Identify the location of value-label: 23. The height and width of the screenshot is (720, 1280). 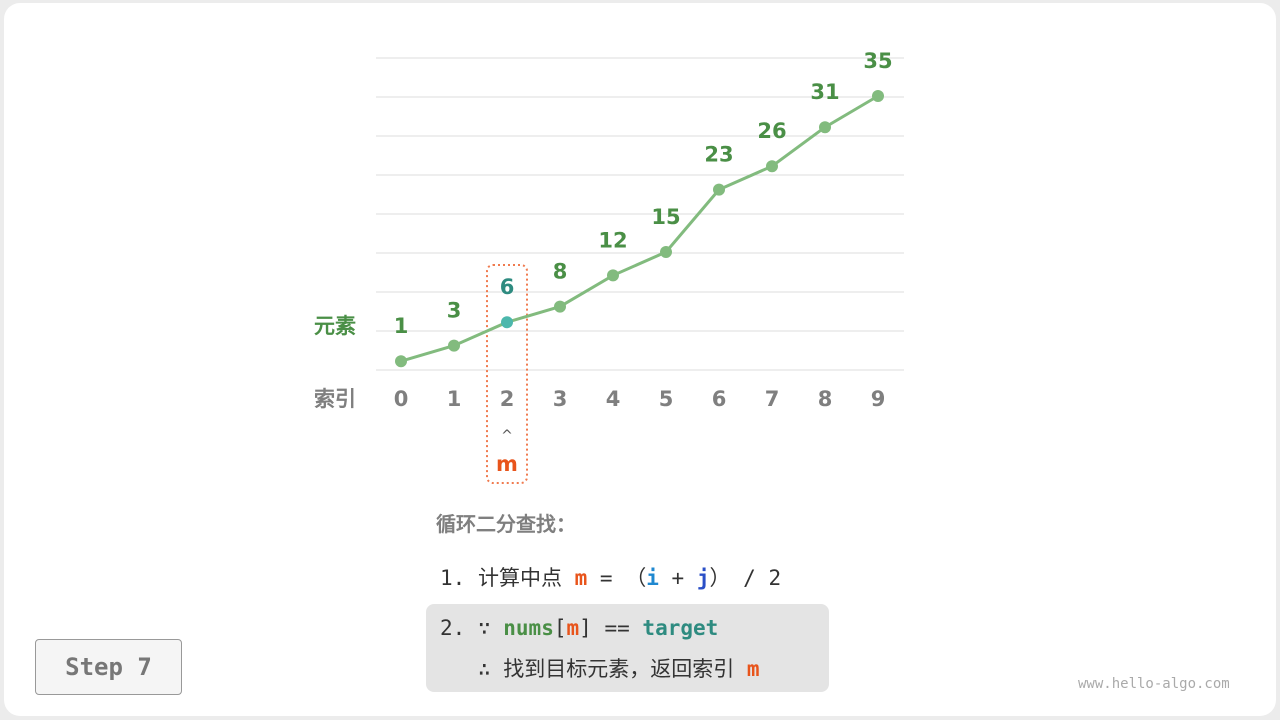
(718, 155).